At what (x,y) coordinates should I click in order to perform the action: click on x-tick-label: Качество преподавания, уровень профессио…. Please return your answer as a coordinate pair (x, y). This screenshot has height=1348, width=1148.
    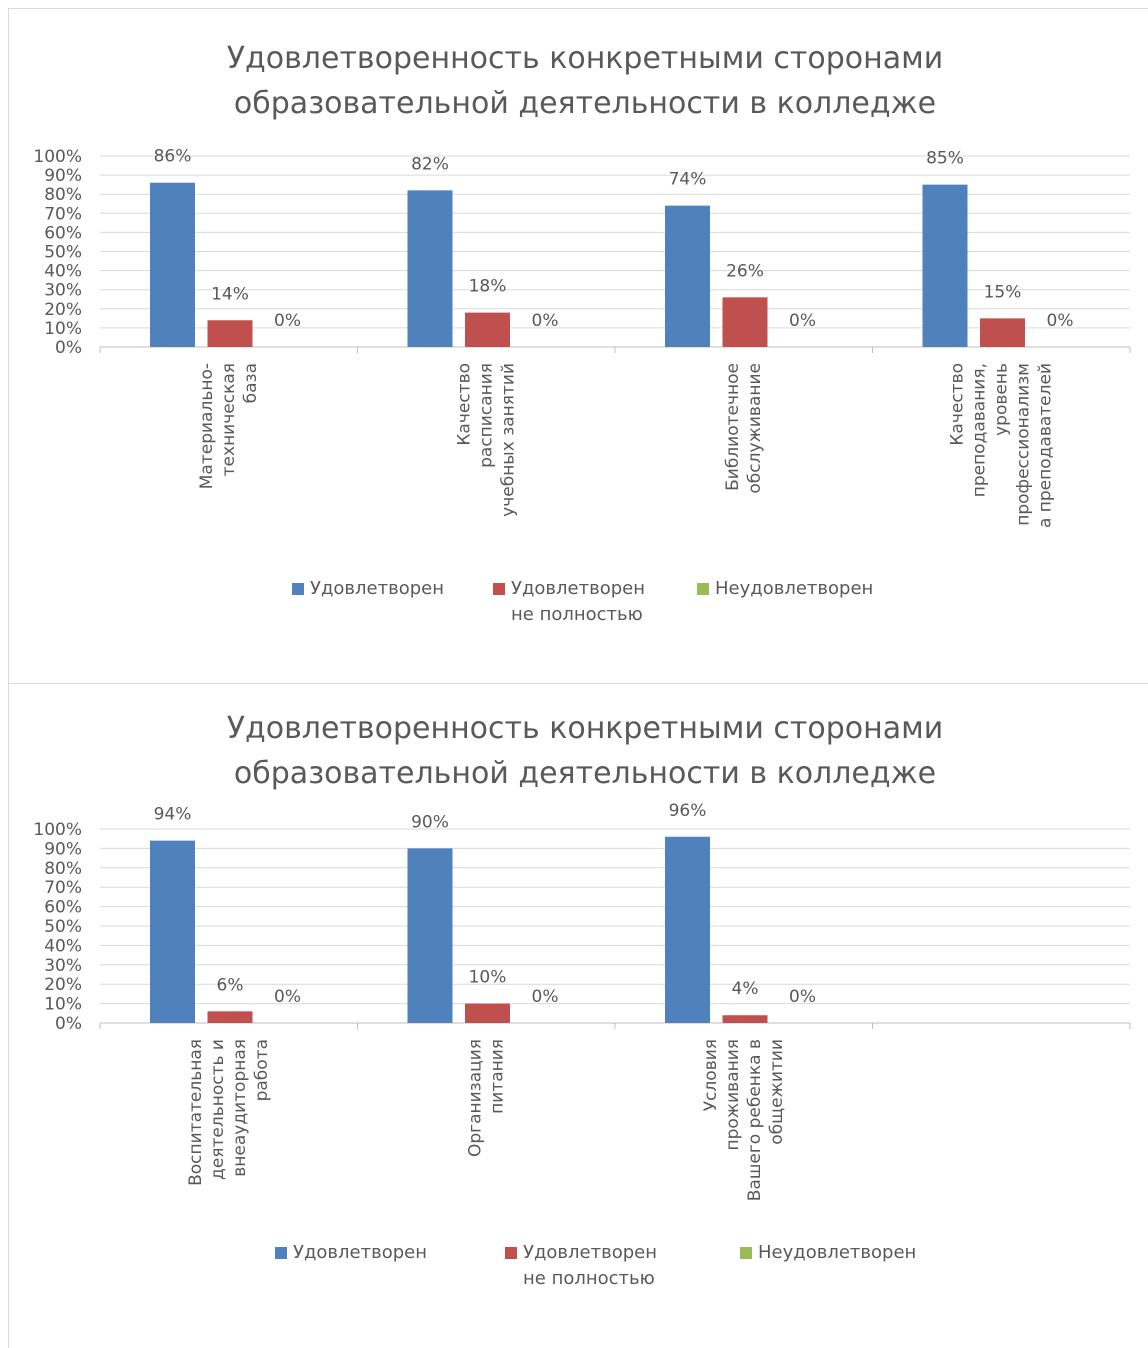
    Looking at the image, I should click on (1001, 446).